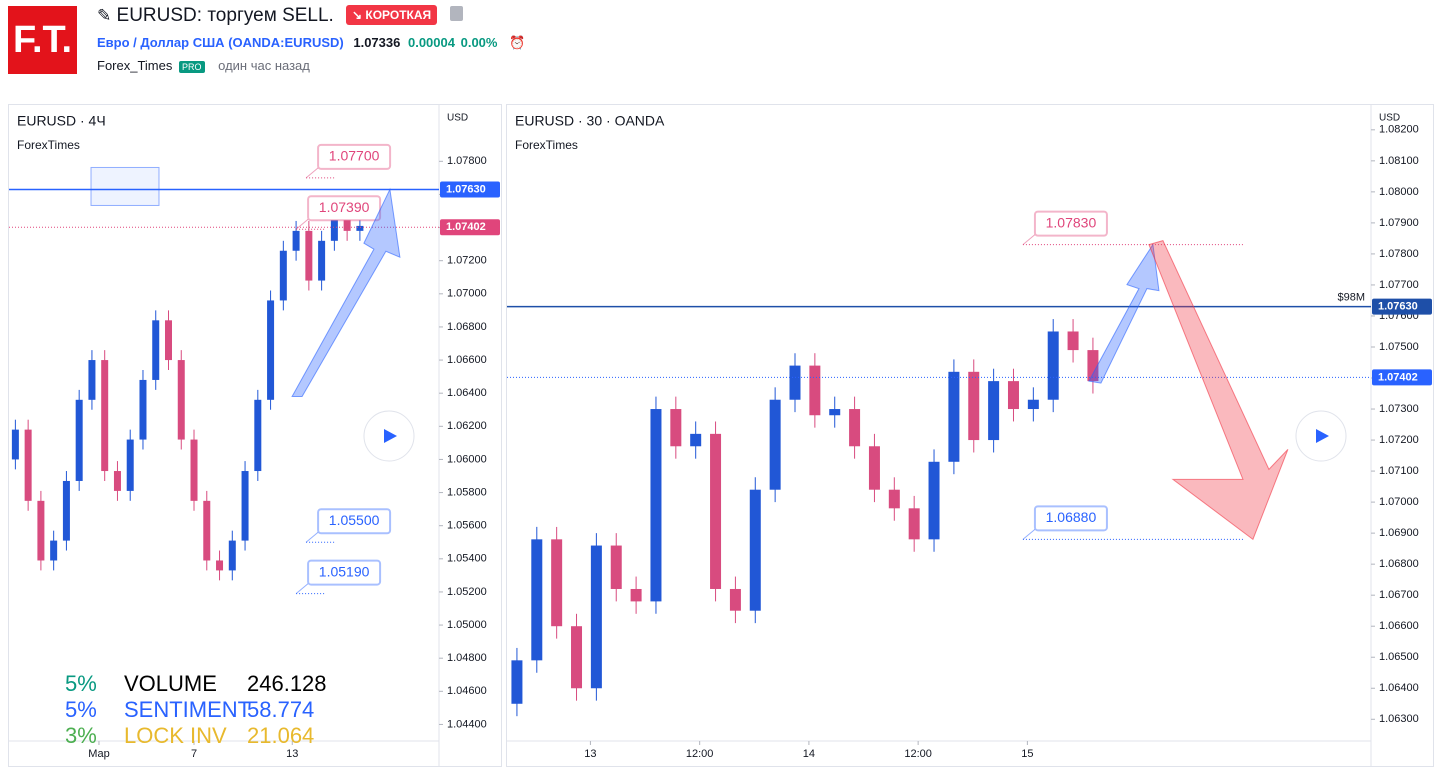 Image resolution: width=1440 pixels, height=771 pixels. I want to click on time: один час назад, so click(264, 65).